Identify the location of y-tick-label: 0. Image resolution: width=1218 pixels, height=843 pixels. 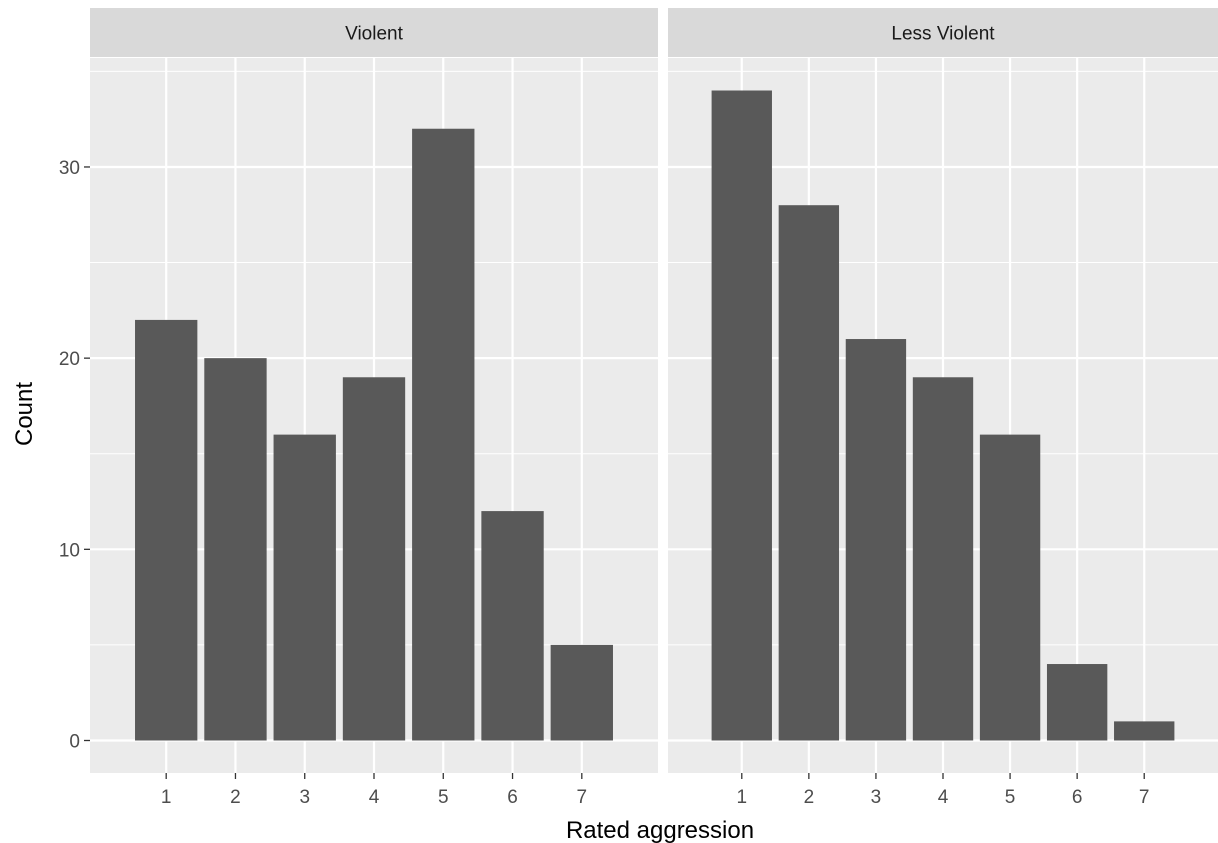
(74, 742).